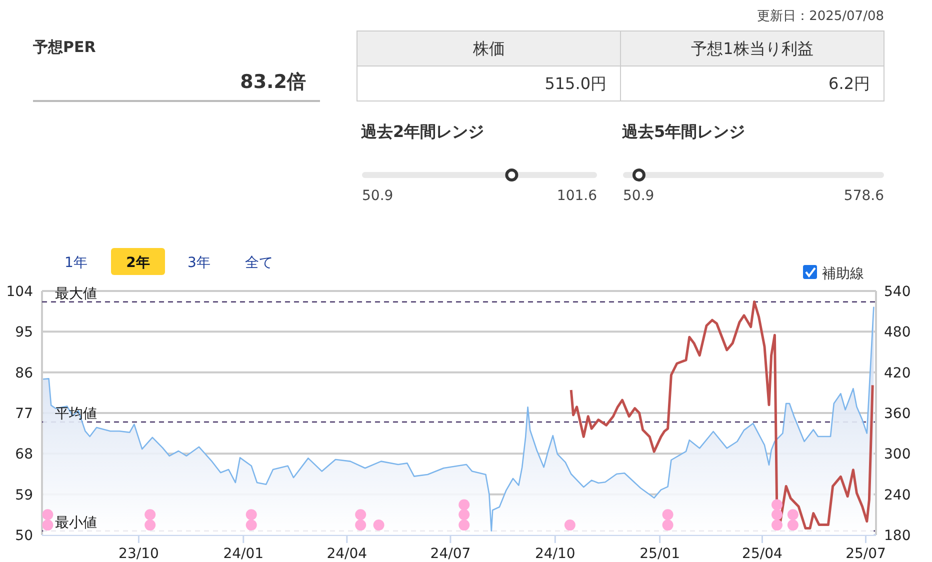 This screenshot has height=562, width=932. Describe the element at coordinates (76, 294) in the screenshot. I see `ref-line-label: 最大値` at that location.